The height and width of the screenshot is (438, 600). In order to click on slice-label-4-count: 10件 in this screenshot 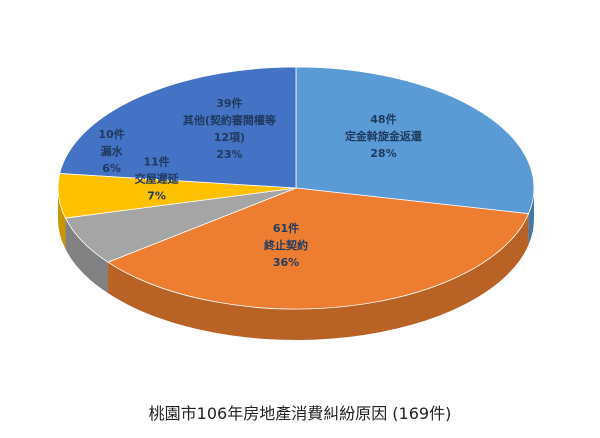, I will do `click(111, 134)`.